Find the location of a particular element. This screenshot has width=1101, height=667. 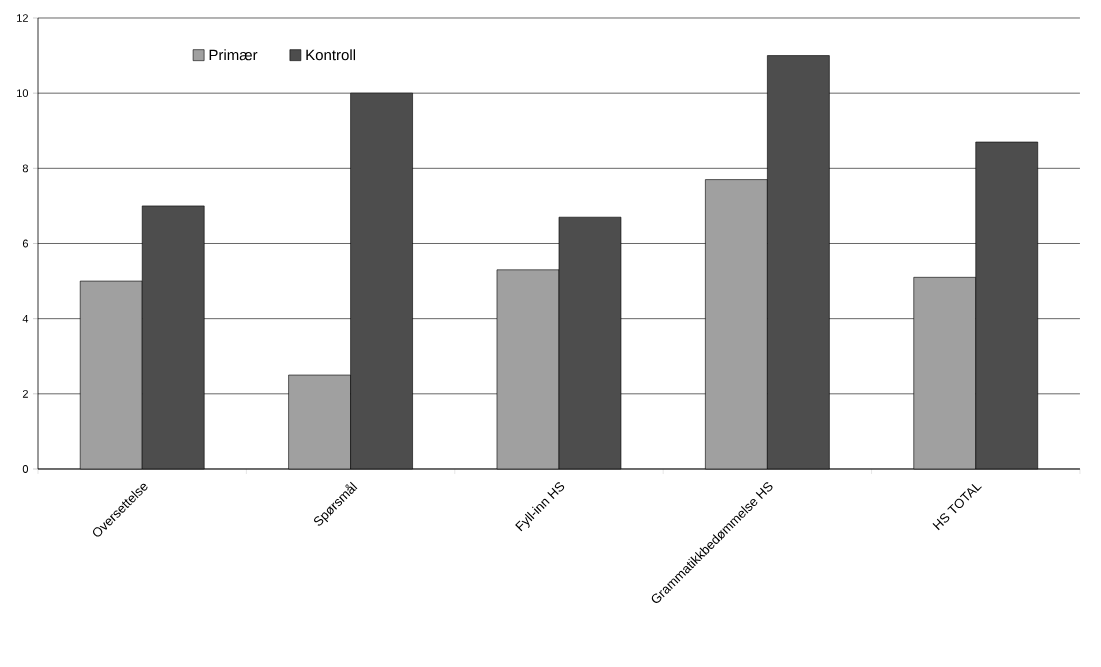

y-tick-label: 2 is located at coordinates (25, 393).